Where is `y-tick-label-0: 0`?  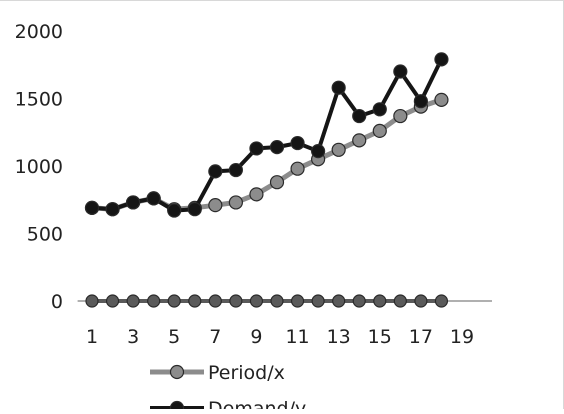 y-tick-label-0: 0 is located at coordinates (57, 302).